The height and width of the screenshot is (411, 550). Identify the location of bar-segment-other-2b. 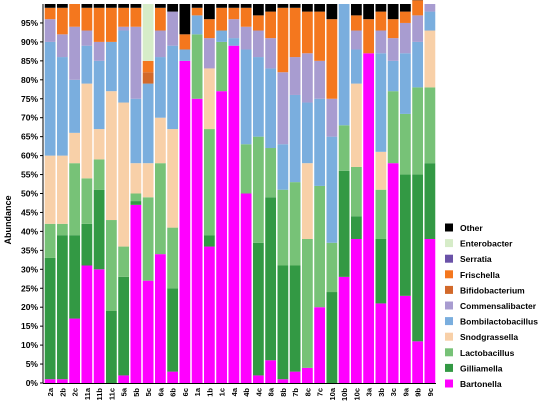
(62, 6).